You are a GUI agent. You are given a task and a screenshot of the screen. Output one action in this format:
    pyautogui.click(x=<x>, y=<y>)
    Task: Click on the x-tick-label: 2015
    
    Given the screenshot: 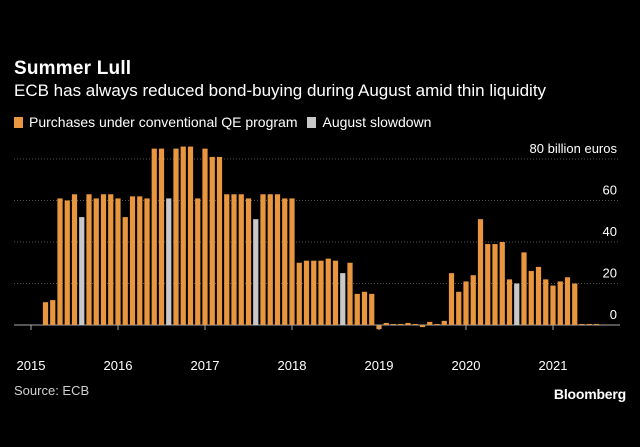 What is the action you would take?
    pyautogui.click(x=31, y=365)
    